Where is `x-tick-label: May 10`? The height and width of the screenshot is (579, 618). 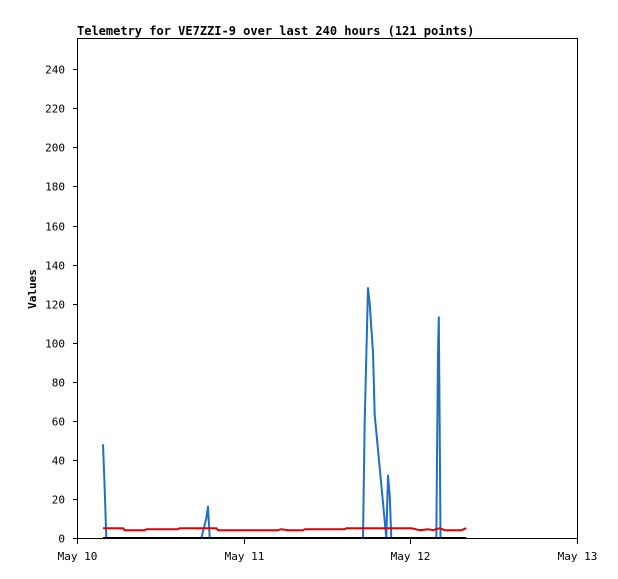 x-tick-label: May 10 is located at coordinates (78, 556).